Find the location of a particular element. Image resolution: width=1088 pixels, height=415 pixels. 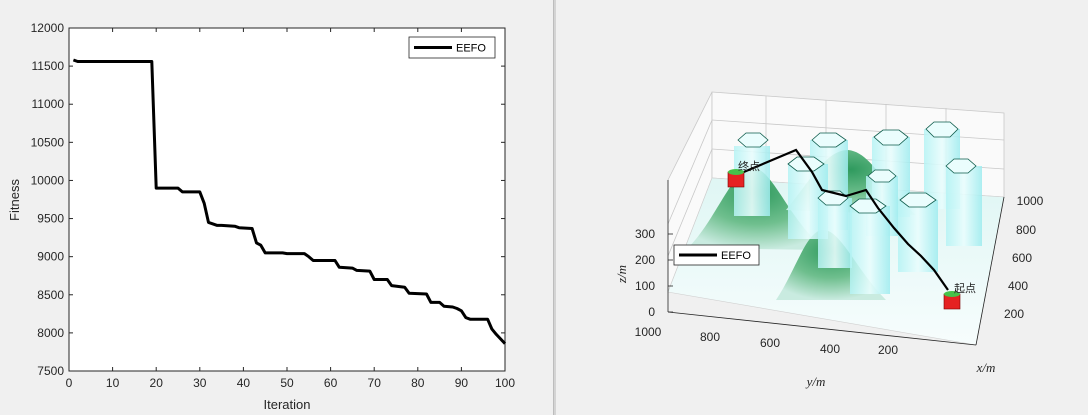

x-tick-label-3d: 200 is located at coordinates (1014, 314).